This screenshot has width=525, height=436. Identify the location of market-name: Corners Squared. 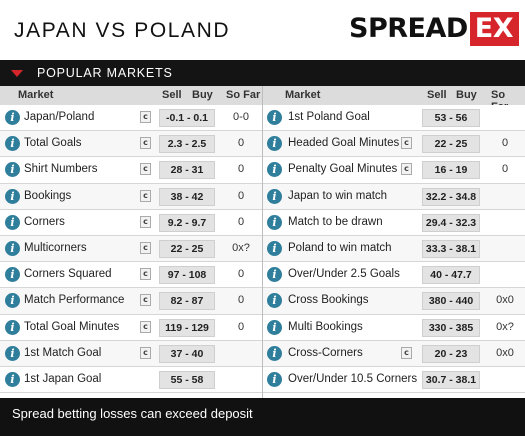
(68, 274).